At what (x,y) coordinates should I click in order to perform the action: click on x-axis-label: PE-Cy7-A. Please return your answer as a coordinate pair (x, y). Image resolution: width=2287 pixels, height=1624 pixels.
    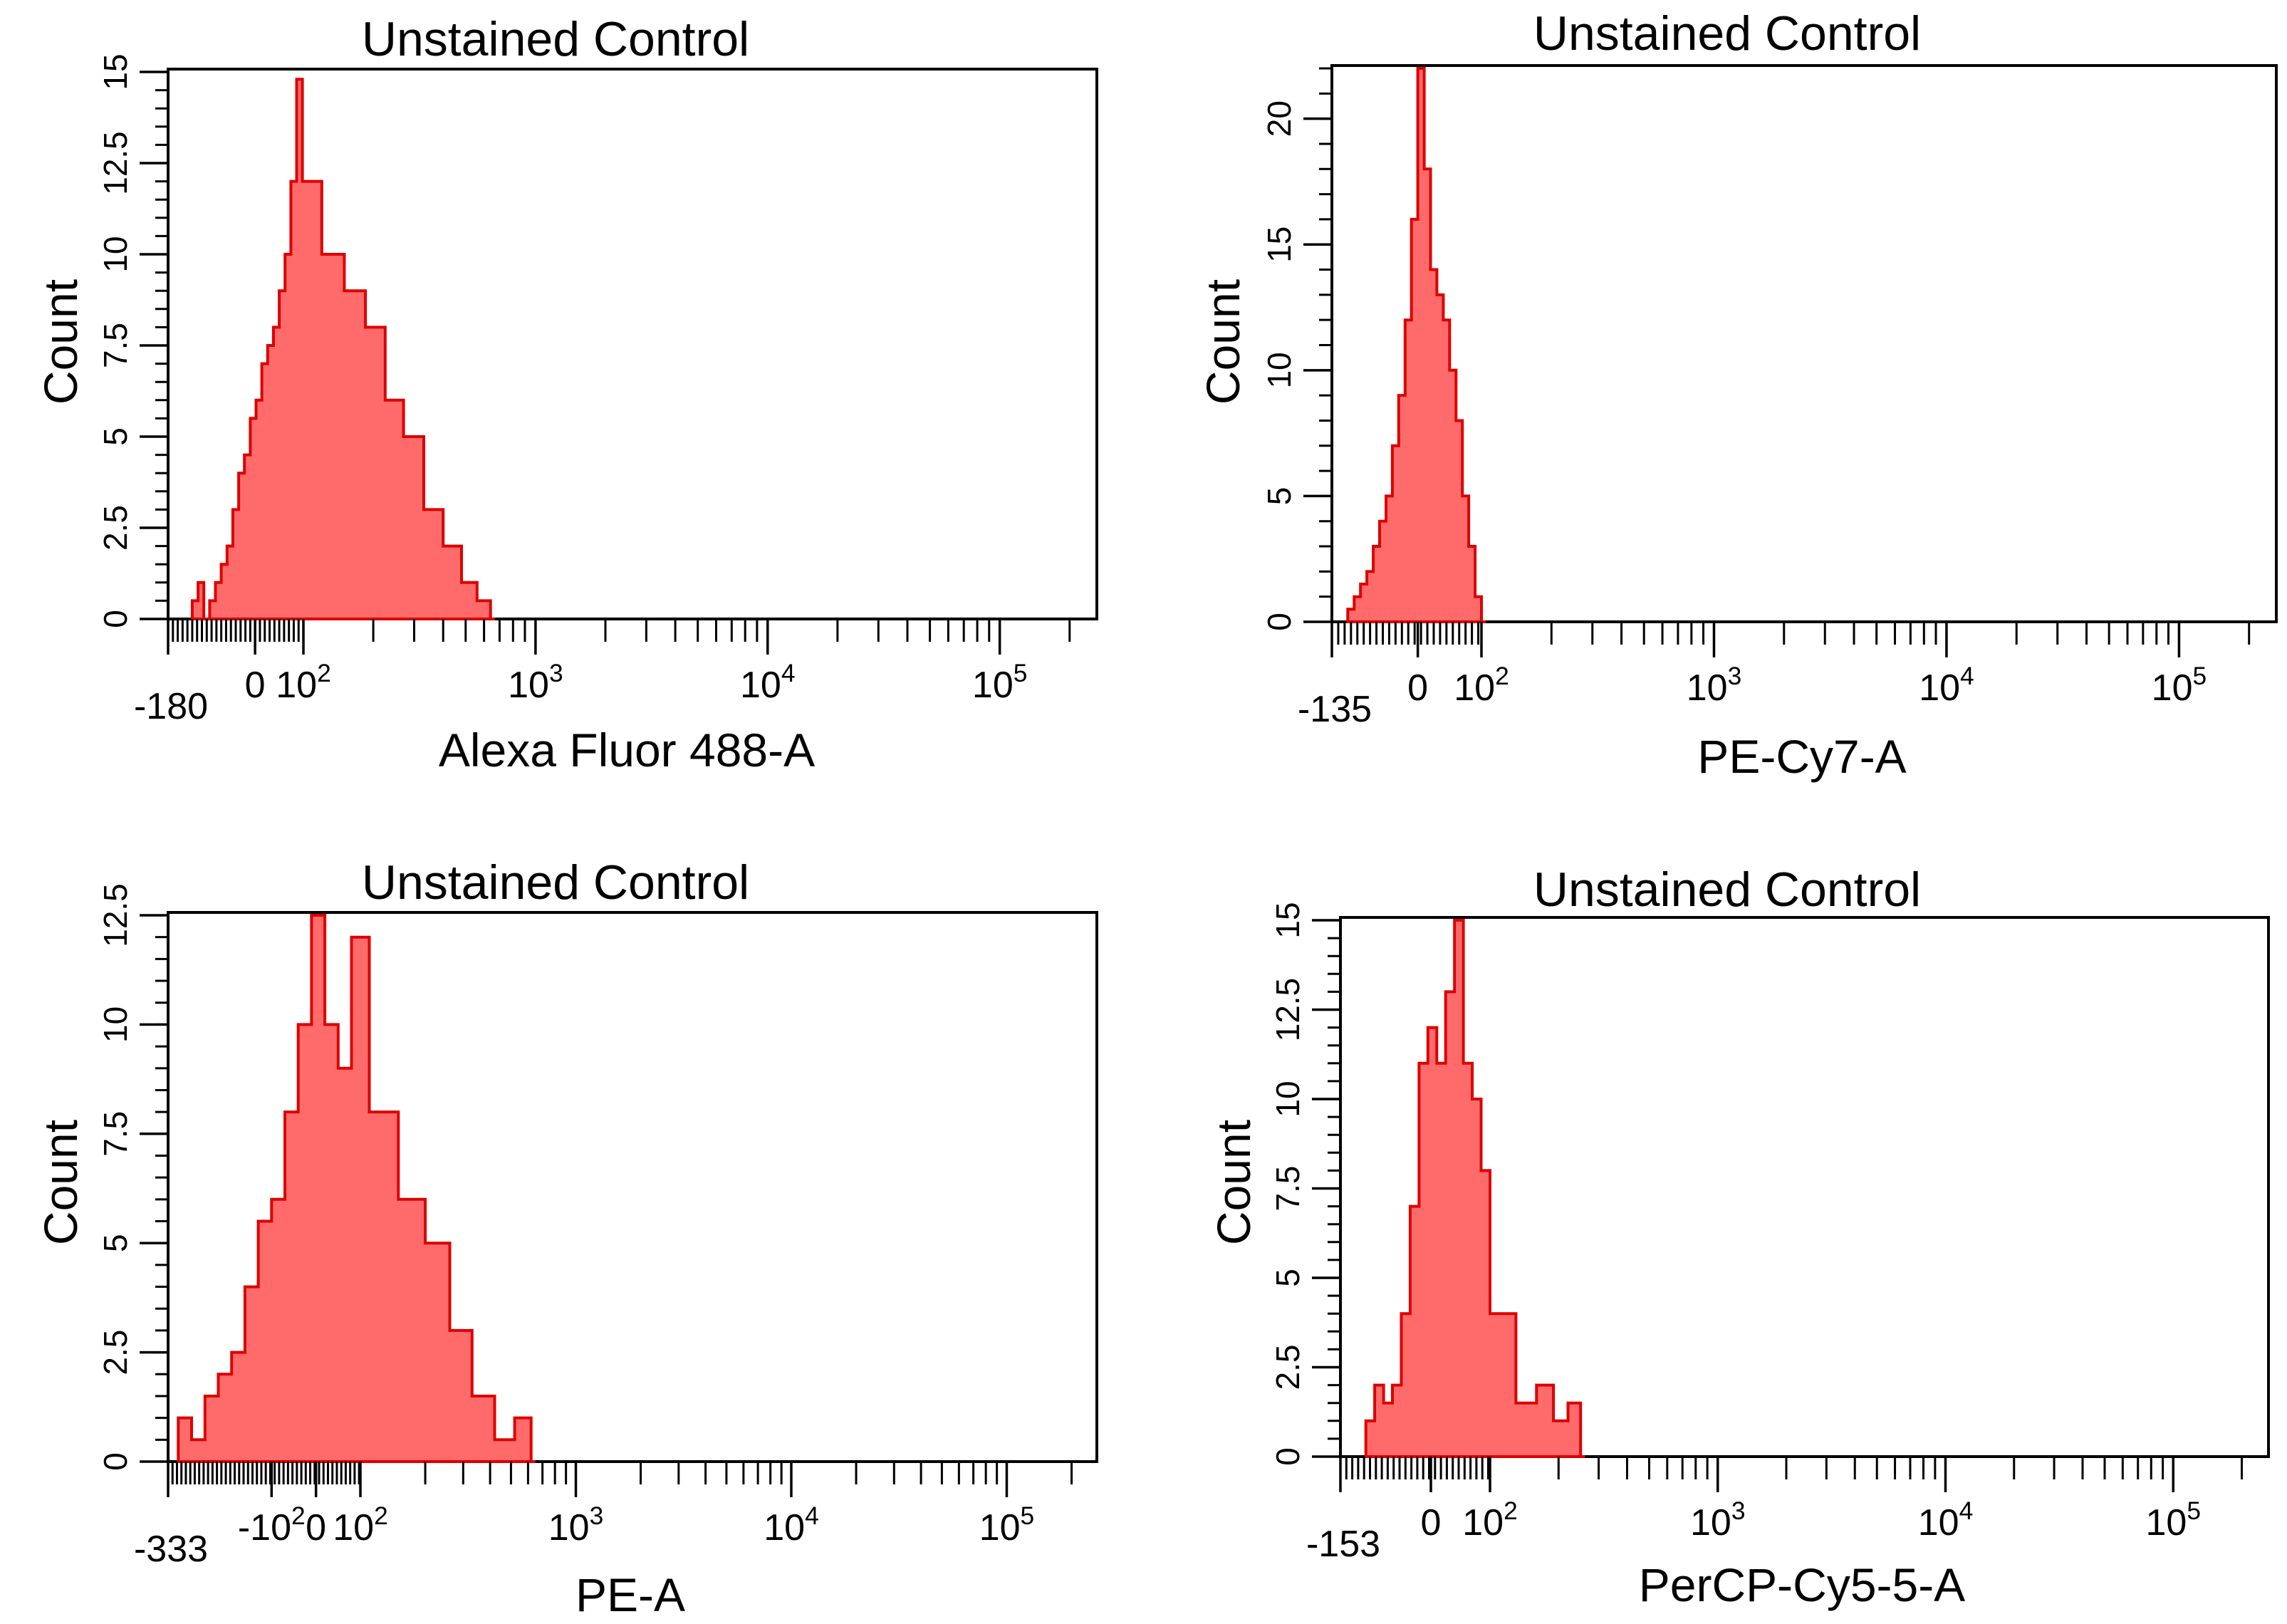
    Looking at the image, I should click on (1801, 756).